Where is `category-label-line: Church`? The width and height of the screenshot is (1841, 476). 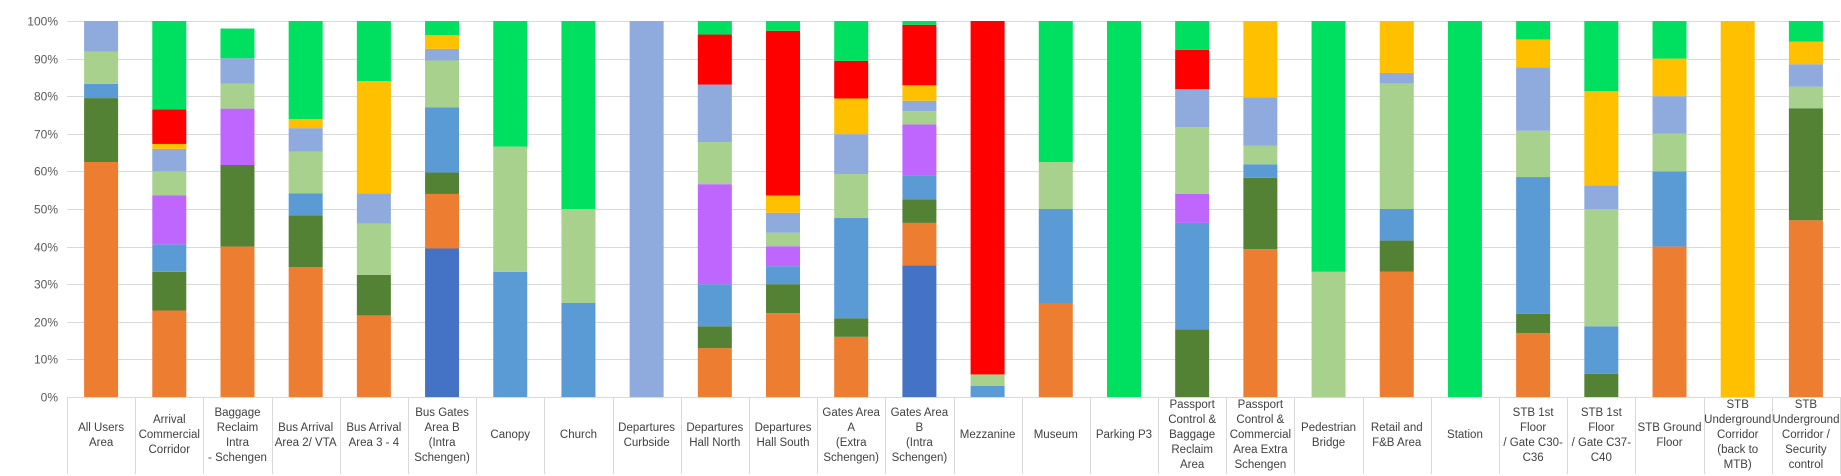
category-label-line: Church is located at coordinates (578, 435).